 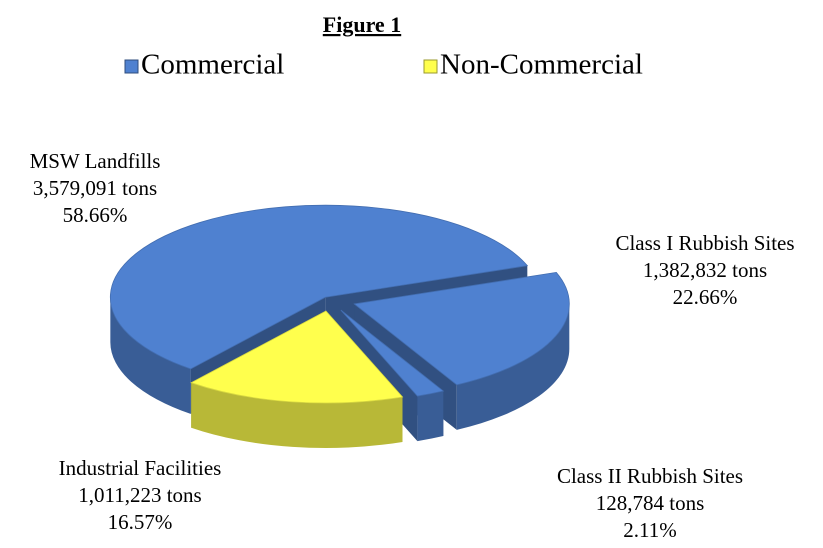 I want to click on chart-title: Figure 1, so click(x=362, y=24).